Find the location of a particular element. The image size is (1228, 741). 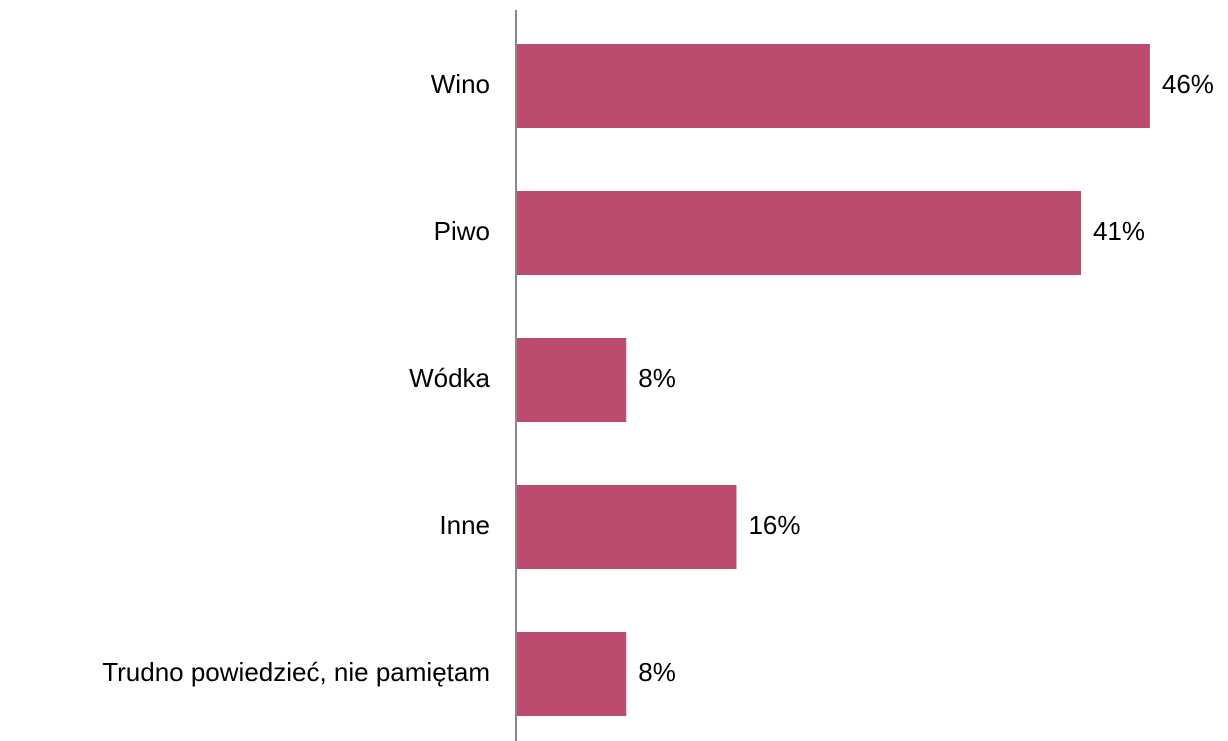

y-tick-label: Wino is located at coordinates (460, 84).